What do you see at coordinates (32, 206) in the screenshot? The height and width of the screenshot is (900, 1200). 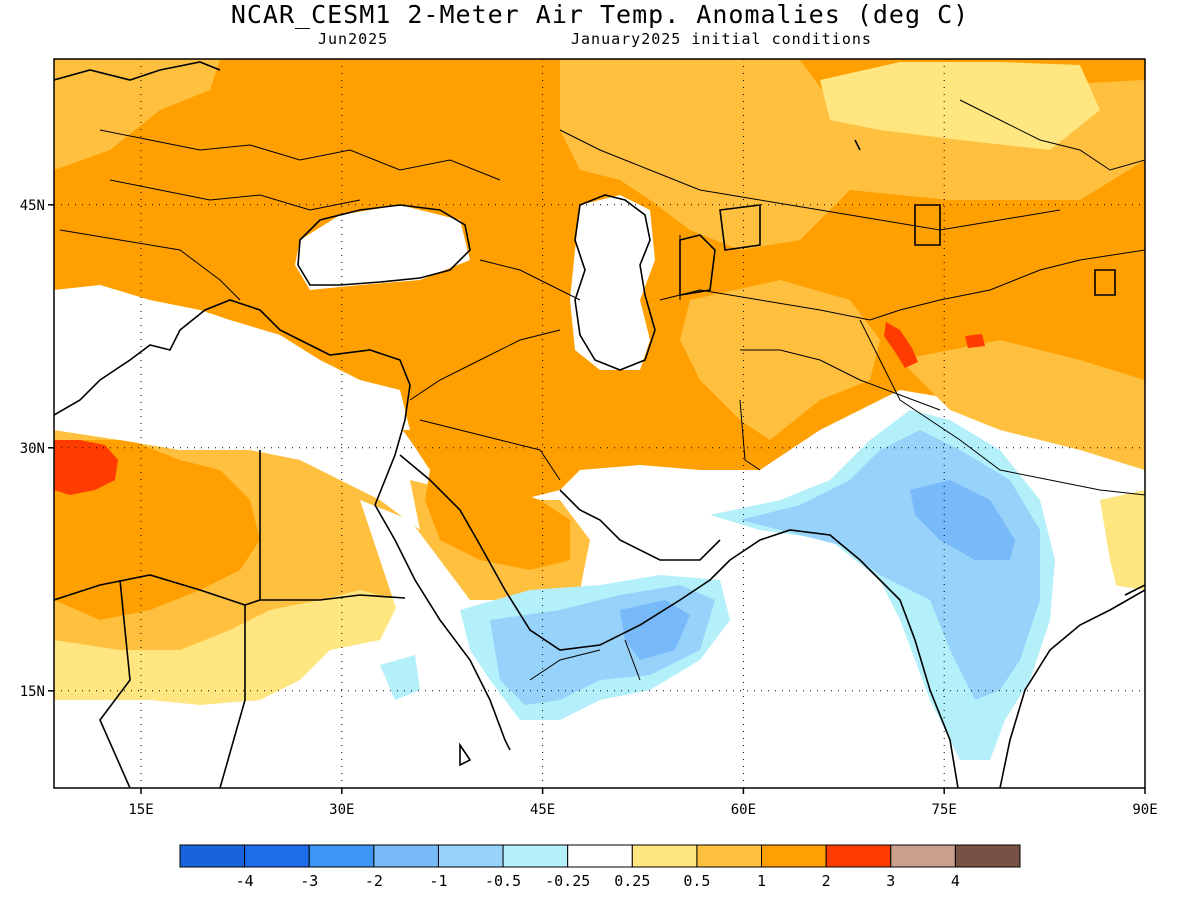 I see `lat-tick-label: 45N` at bounding box center [32, 206].